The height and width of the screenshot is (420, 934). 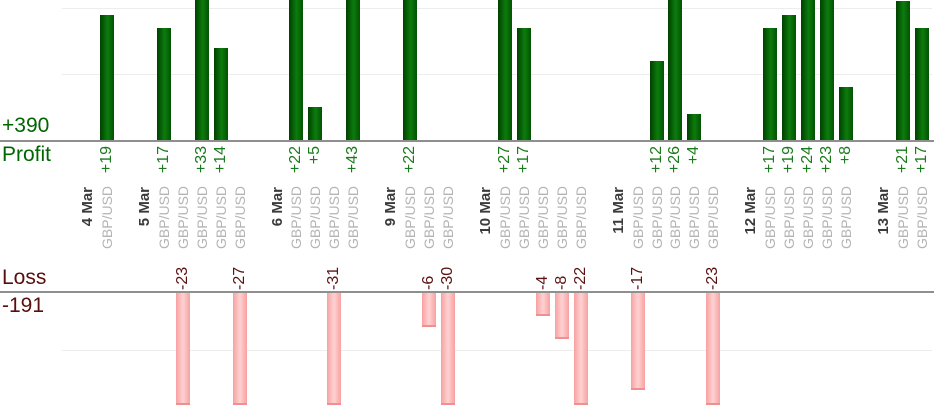 What do you see at coordinates (26, 125) in the screenshot?
I see `profit-total-label: +390` at bounding box center [26, 125].